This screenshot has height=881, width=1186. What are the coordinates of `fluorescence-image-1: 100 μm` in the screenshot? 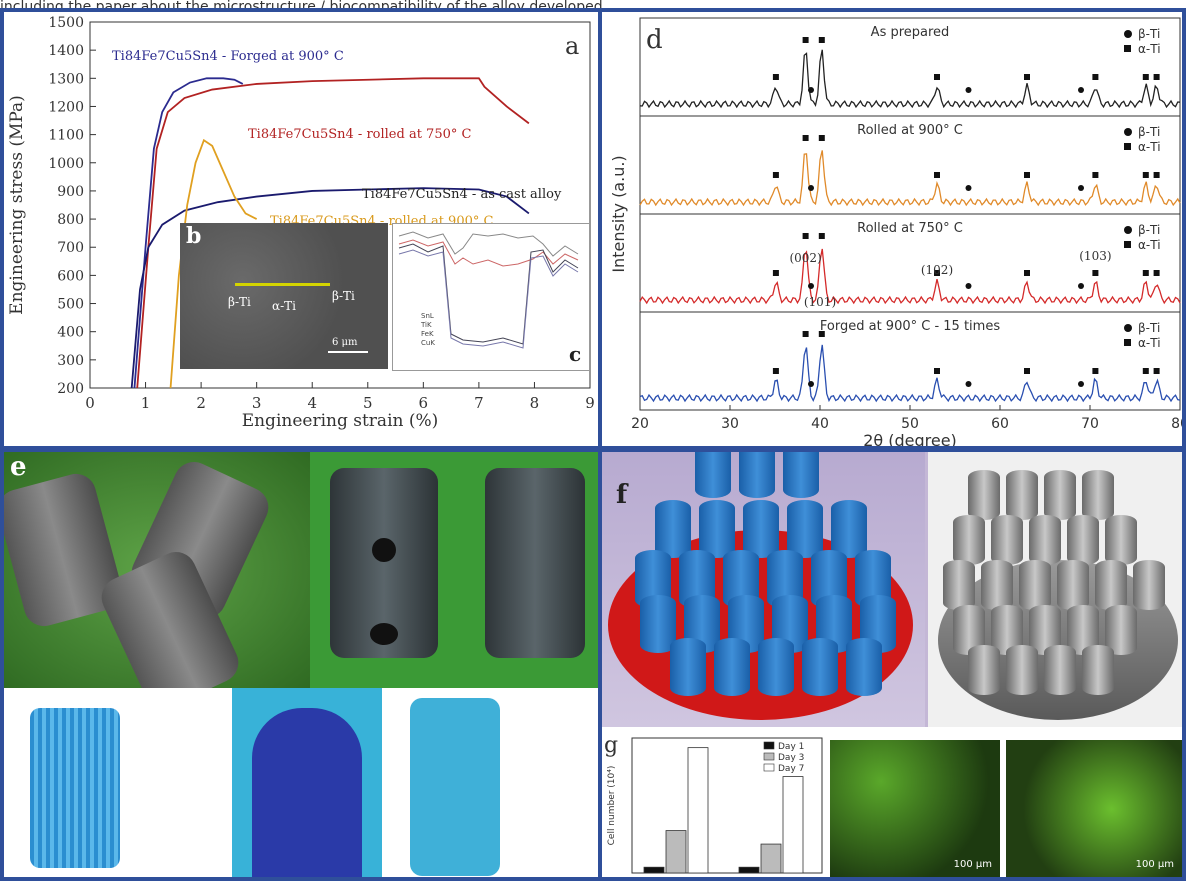 It's located at (915, 809).